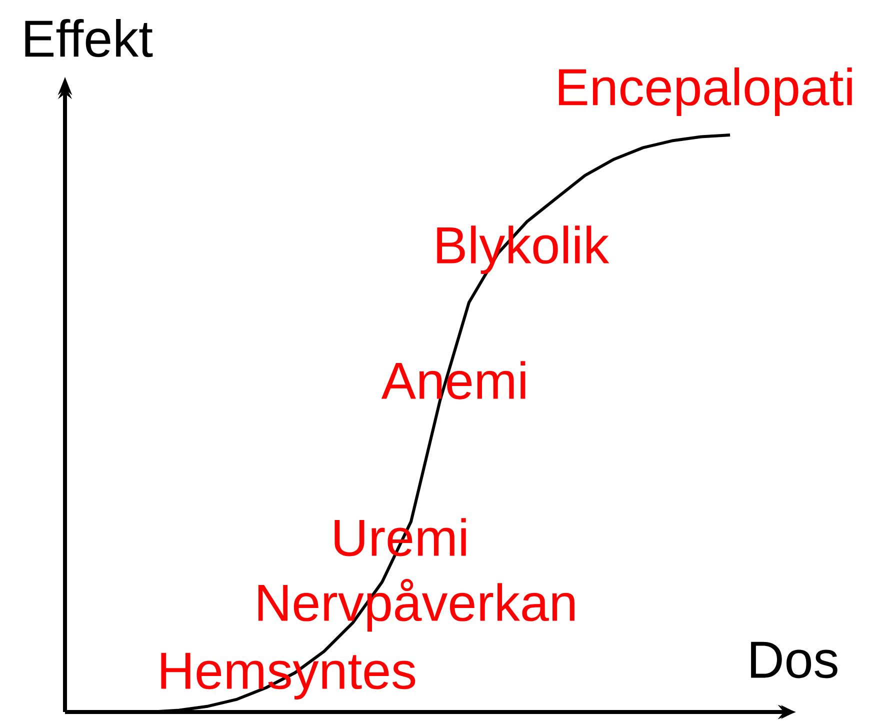 The width and height of the screenshot is (882, 721). I want to click on text: Encepalopati, so click(705, 92).